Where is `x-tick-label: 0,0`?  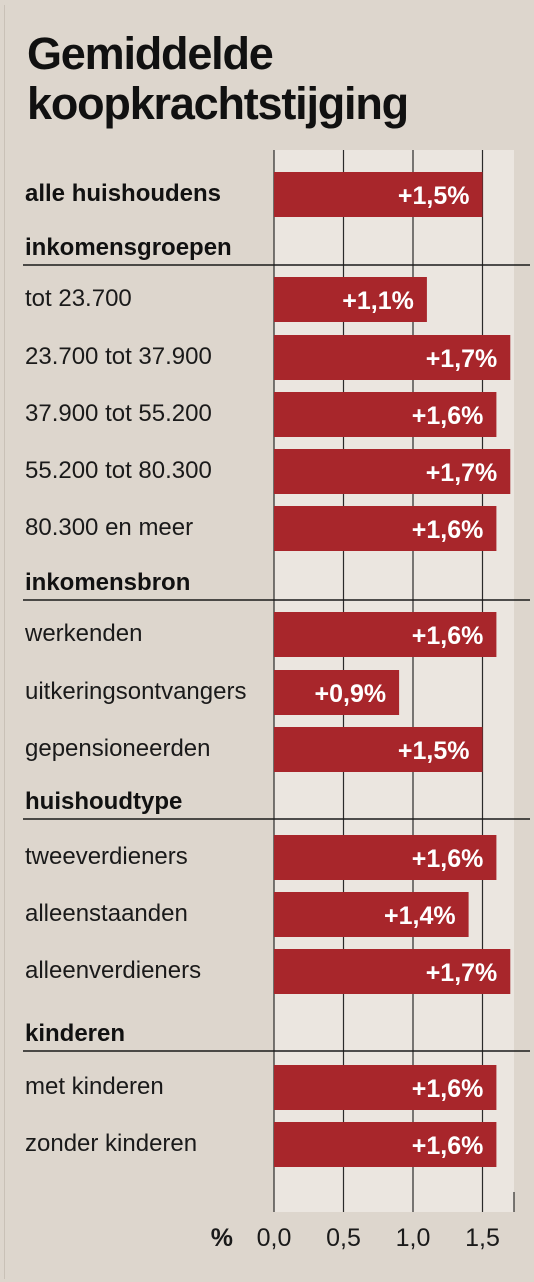
x-tick-label: 0,0 is located at coordinates (274, 1238).